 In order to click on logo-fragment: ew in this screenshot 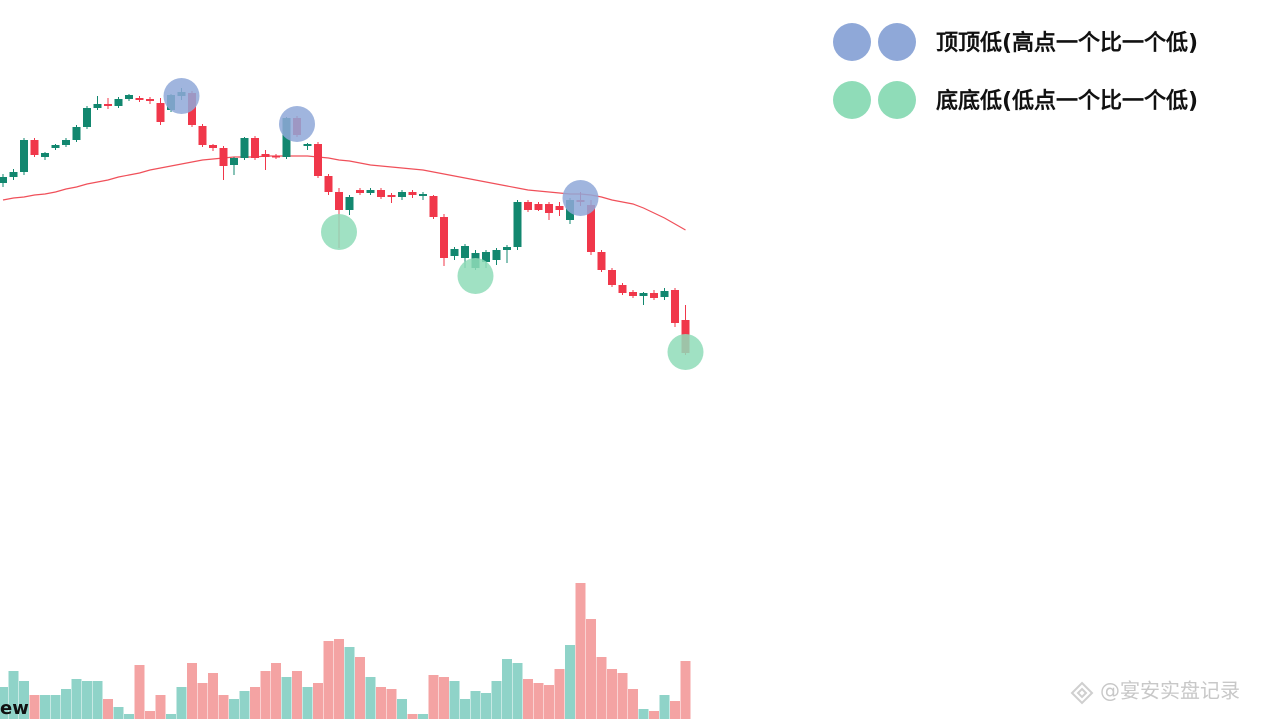, I will do `click(14, 708)`.